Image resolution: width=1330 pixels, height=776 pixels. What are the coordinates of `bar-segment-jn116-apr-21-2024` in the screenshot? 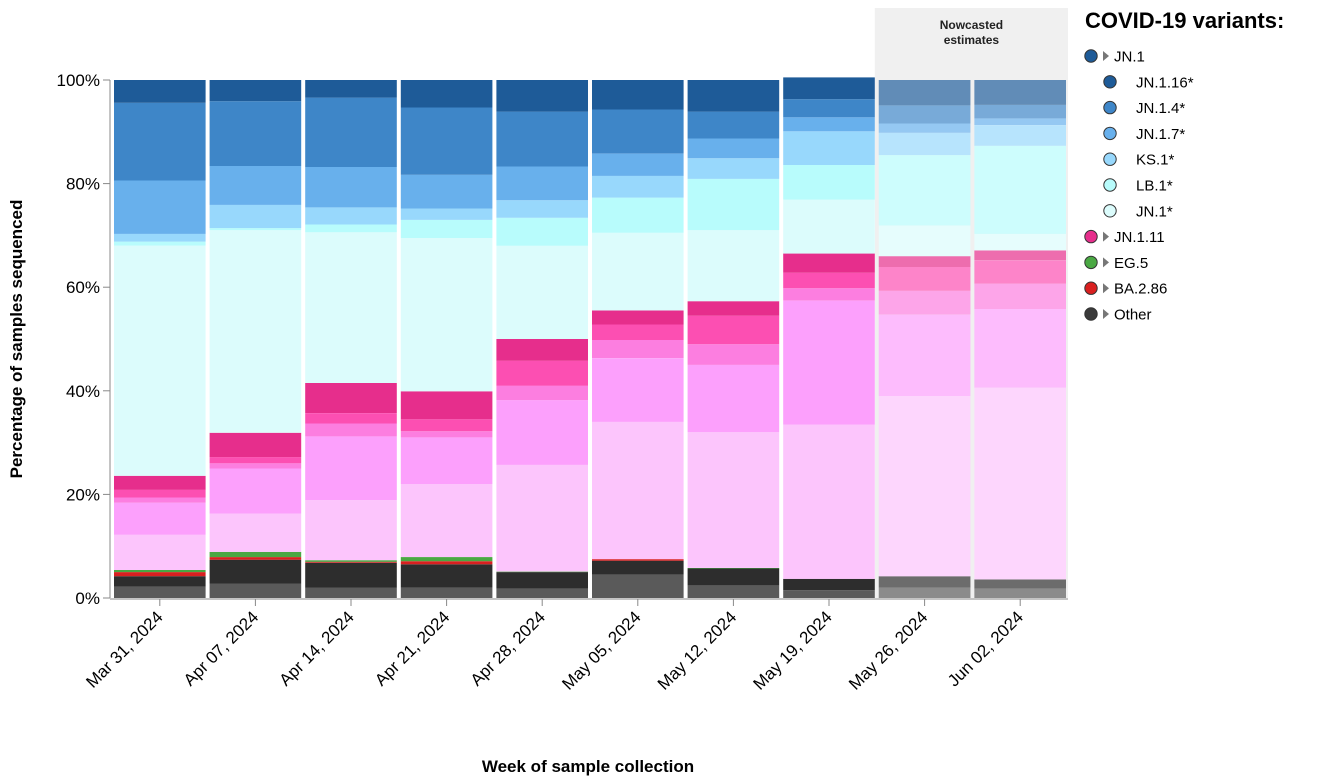 It's located at (446, 94).